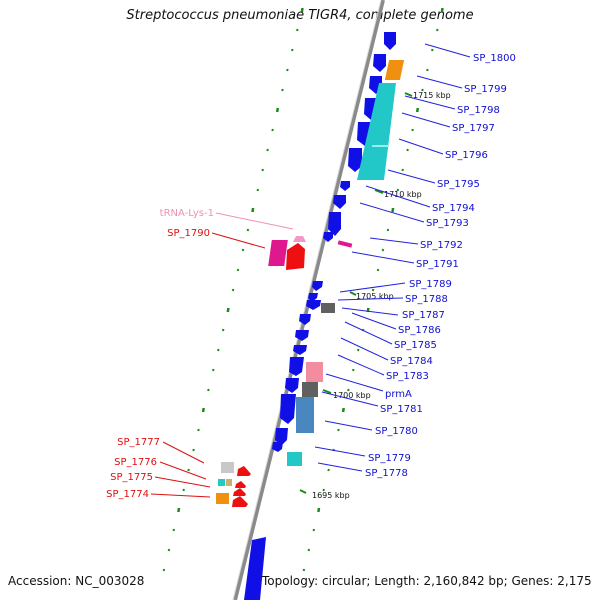 The height and width of the screenshot is (600, 600). Describe the element at coordinates (76, 581) in the screenshot. I see `accession-text: Accession: NC_003028` at that location.